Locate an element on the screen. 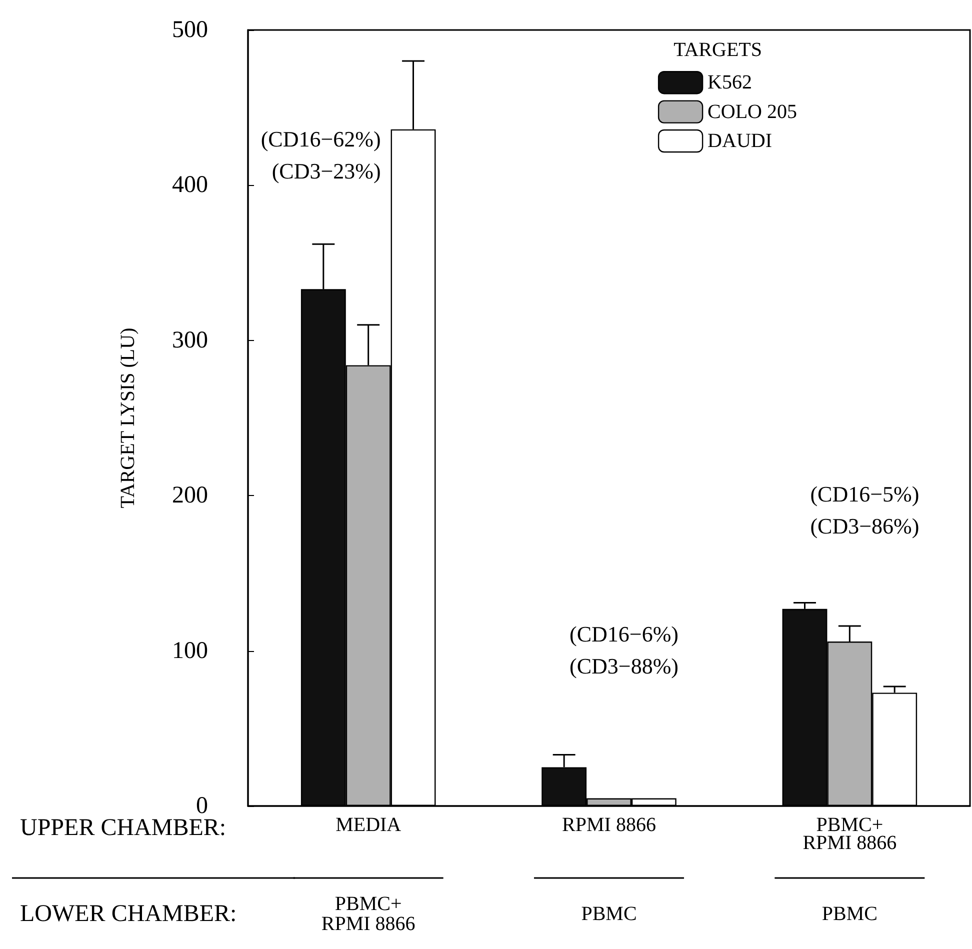 The height and width of the screenshot is (949, 972). y-tick-label: 300 is located at coordinates (190, 340).